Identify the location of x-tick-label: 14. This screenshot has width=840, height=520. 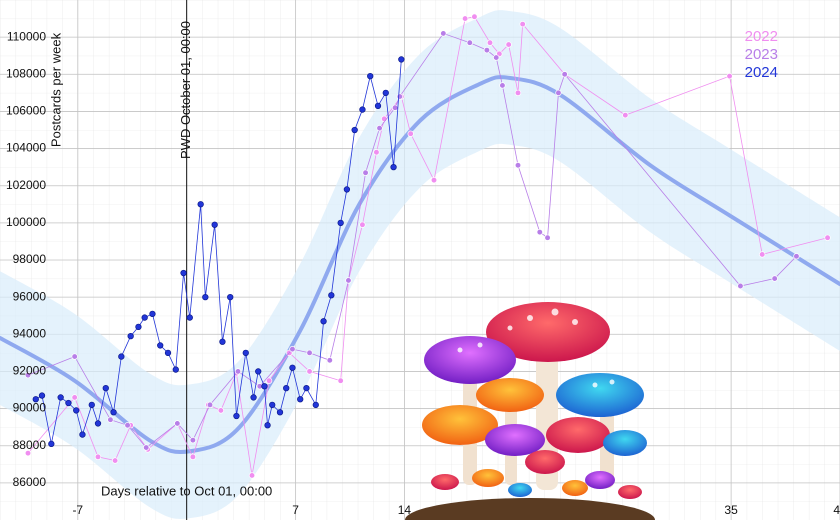
(405, 510).